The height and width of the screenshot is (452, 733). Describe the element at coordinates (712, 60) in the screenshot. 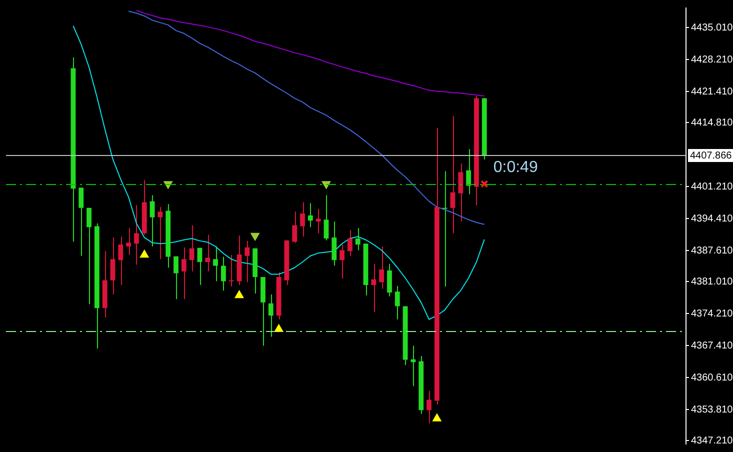

I see `y-tick-label: 4428.210` at that location.